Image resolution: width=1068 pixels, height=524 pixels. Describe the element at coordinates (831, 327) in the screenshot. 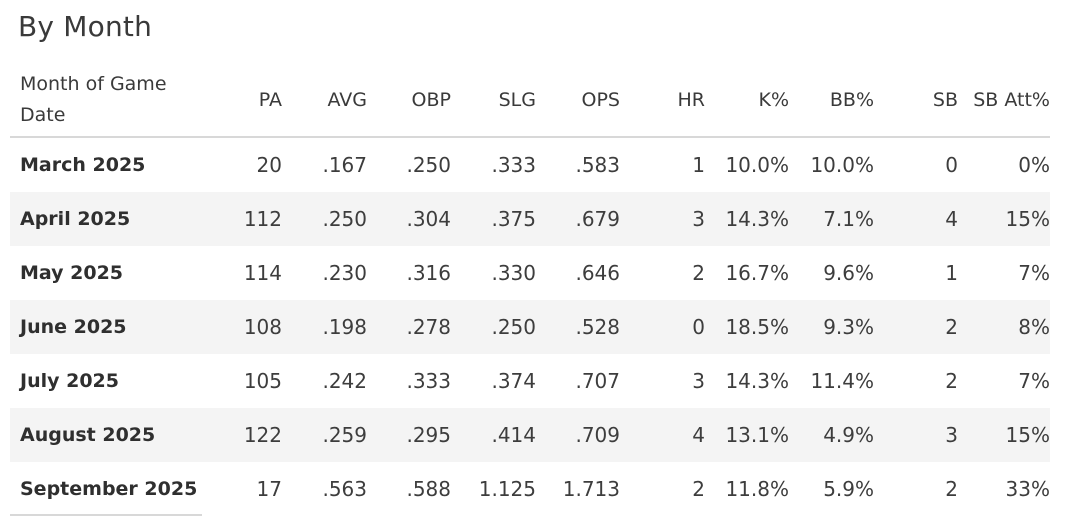

I see `cell-bb-pct: 9.3%` at that location.